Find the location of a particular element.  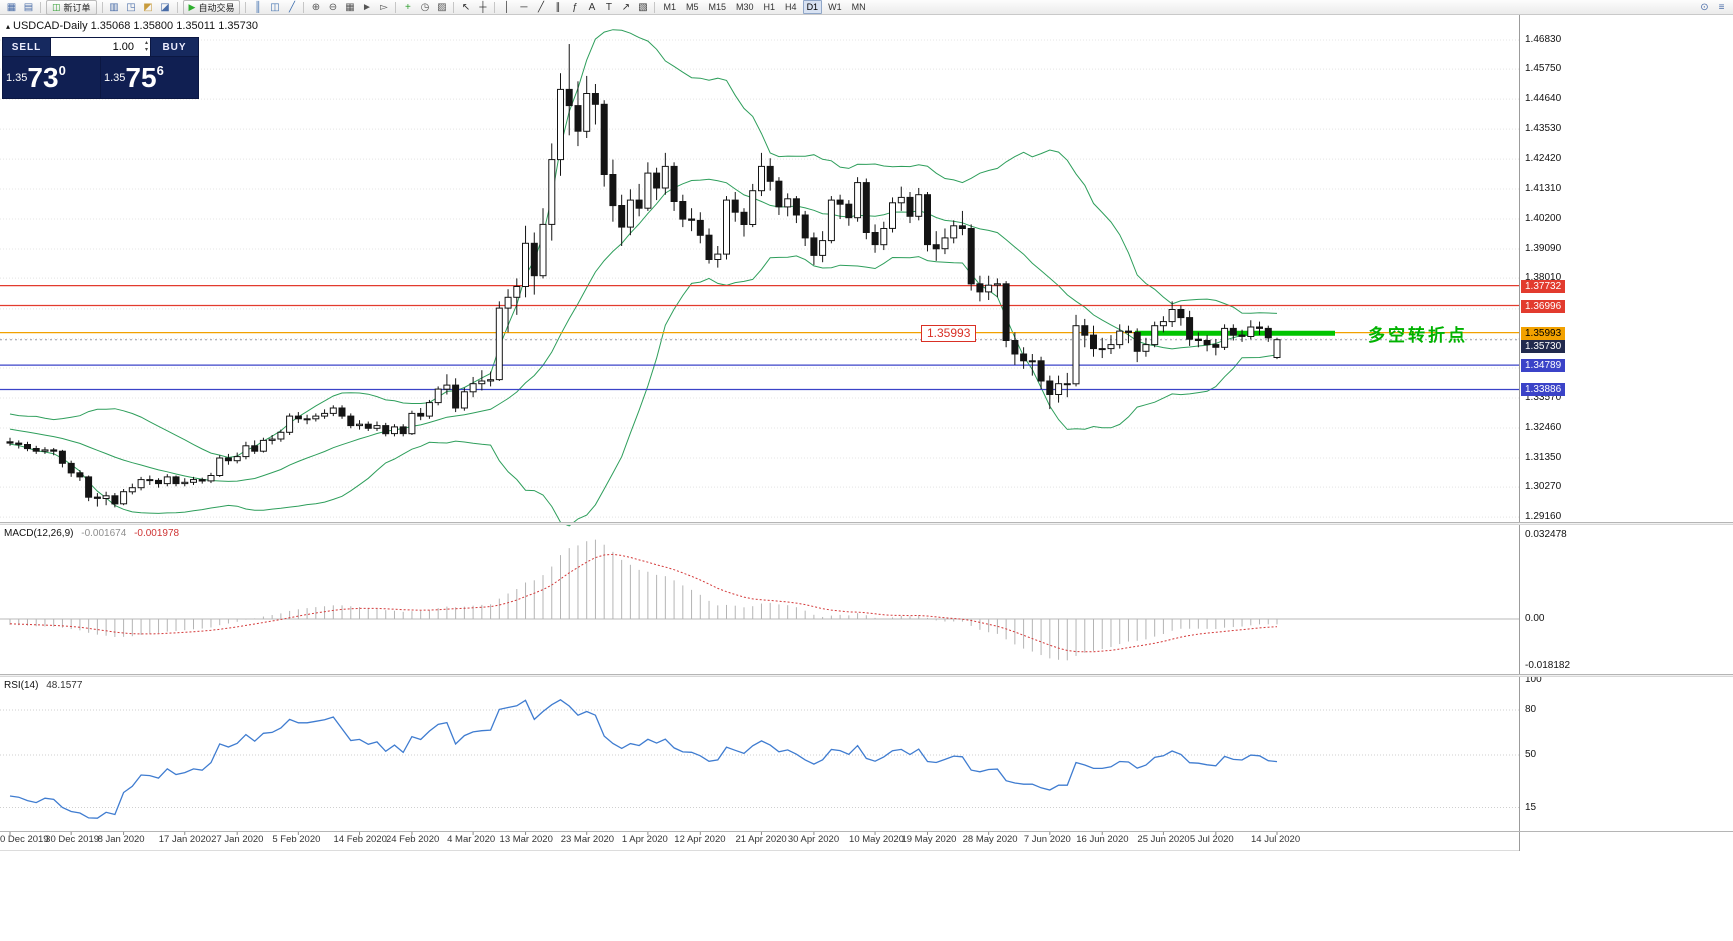

horizontal-line-icon: ─ is located at coordinates (524, 7).